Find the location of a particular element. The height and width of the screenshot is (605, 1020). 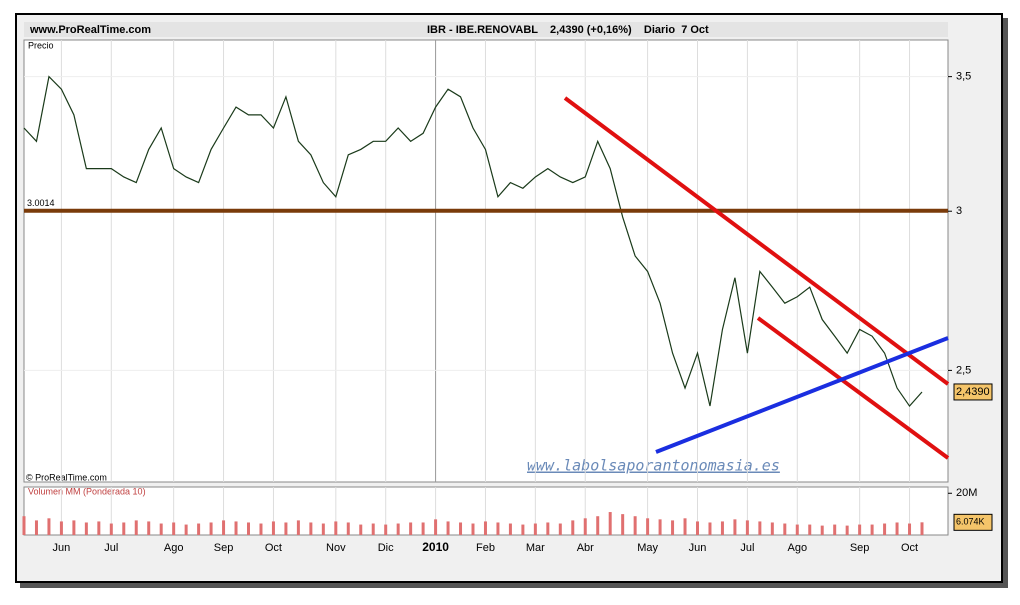

x-tick-label: Feb is located at coordinates (485, 548).